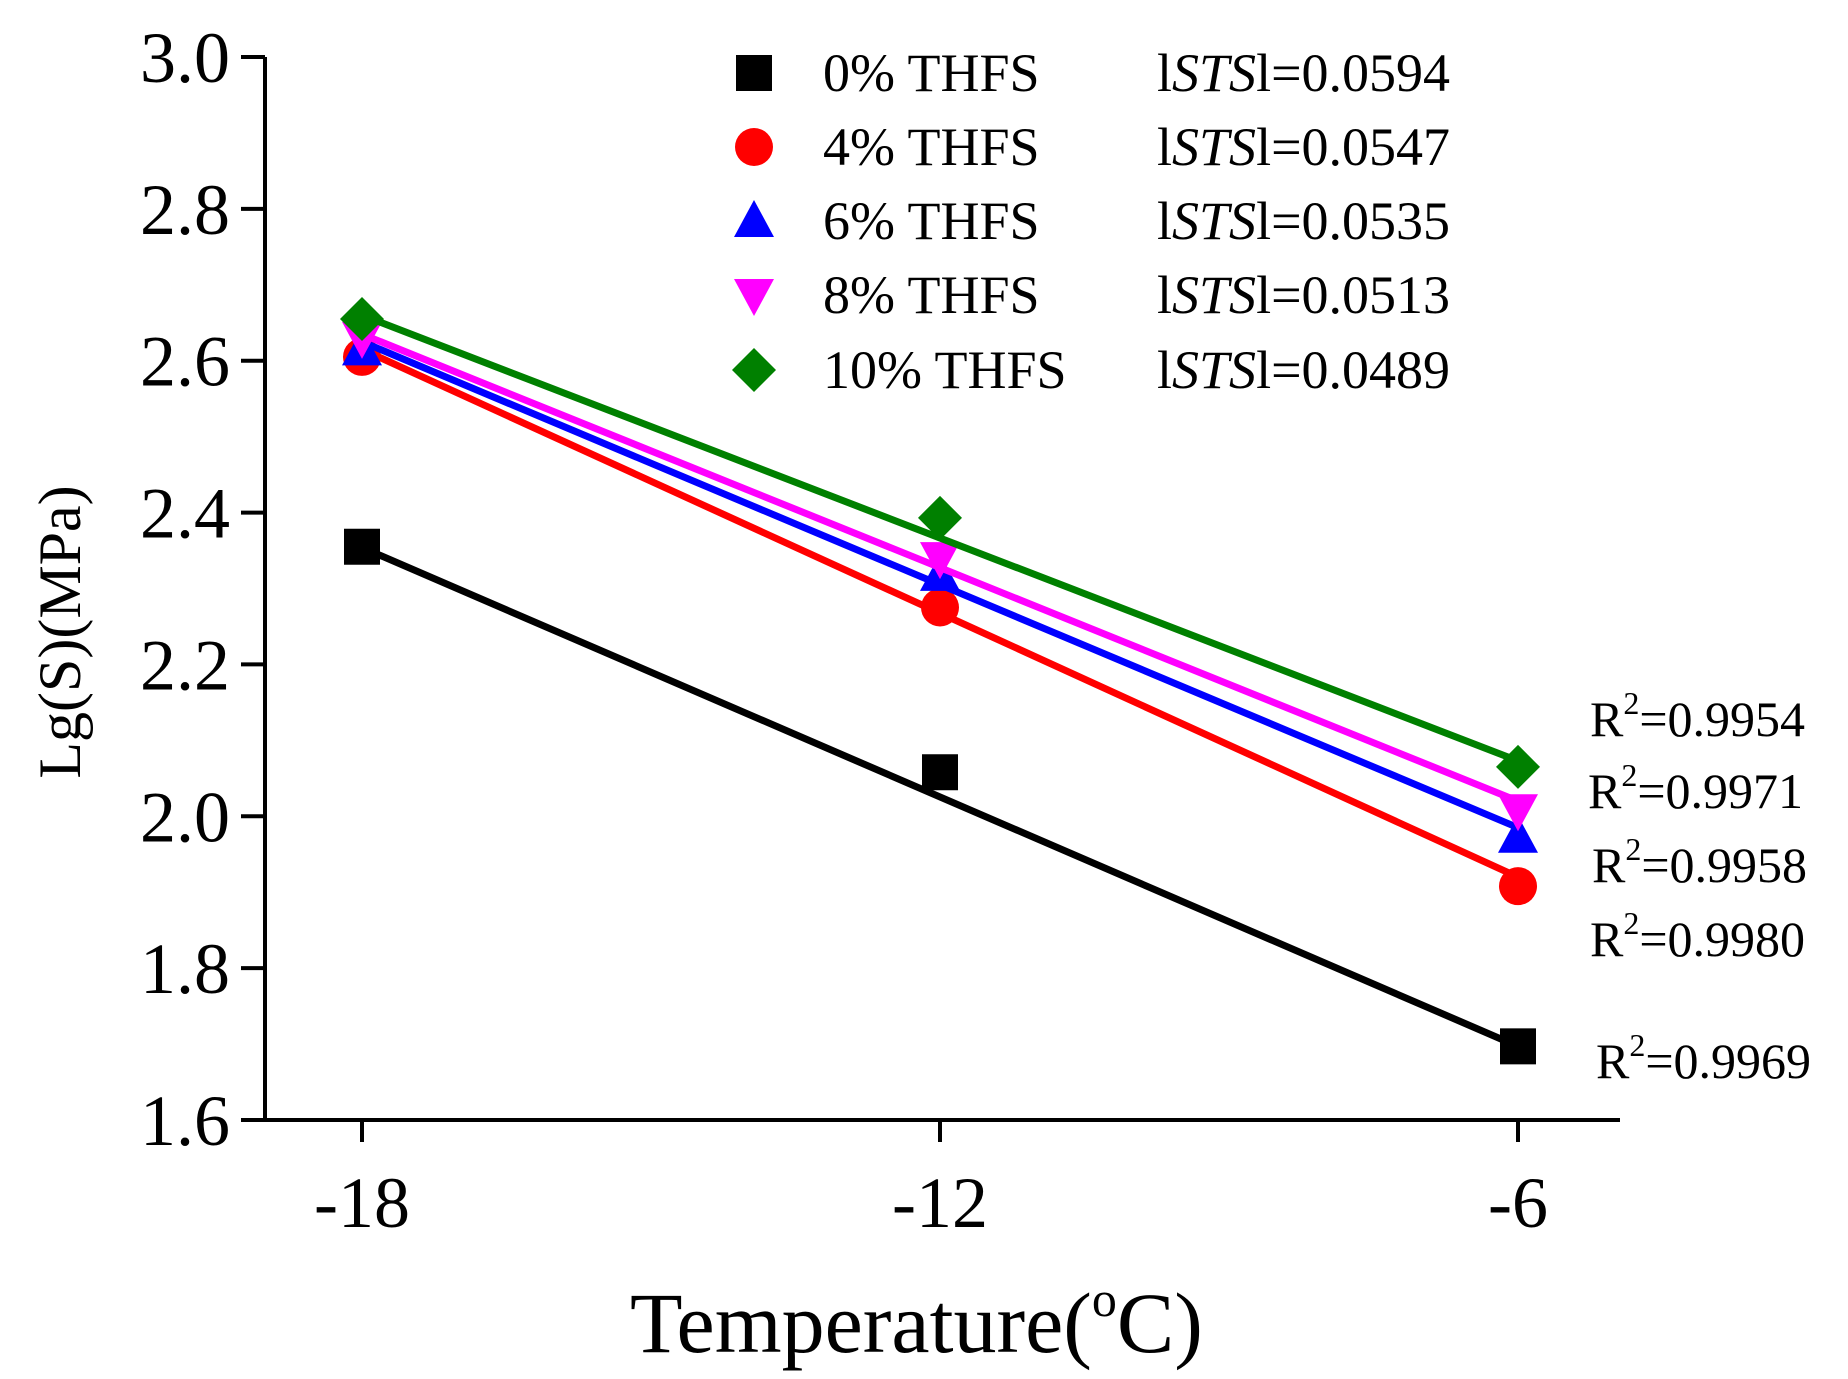 This screenshot has width=1848, height=1379. Describe the element at coordinates (185, 665) in the screenshot. I see `y-tick-label: 2.2` at that location.